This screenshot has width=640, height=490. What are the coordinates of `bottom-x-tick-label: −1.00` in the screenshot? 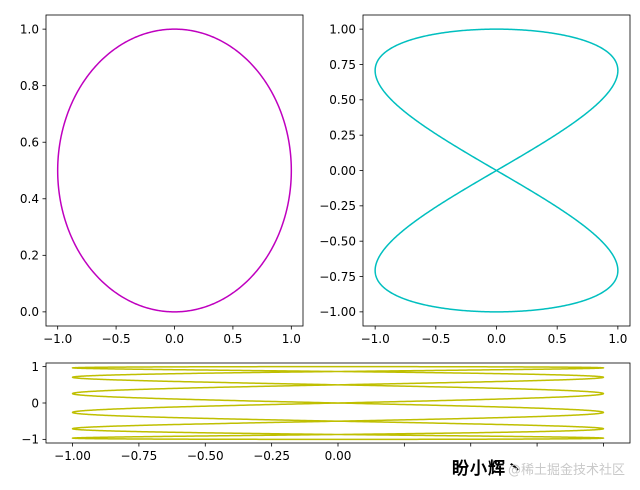 It's located at (72, 456).